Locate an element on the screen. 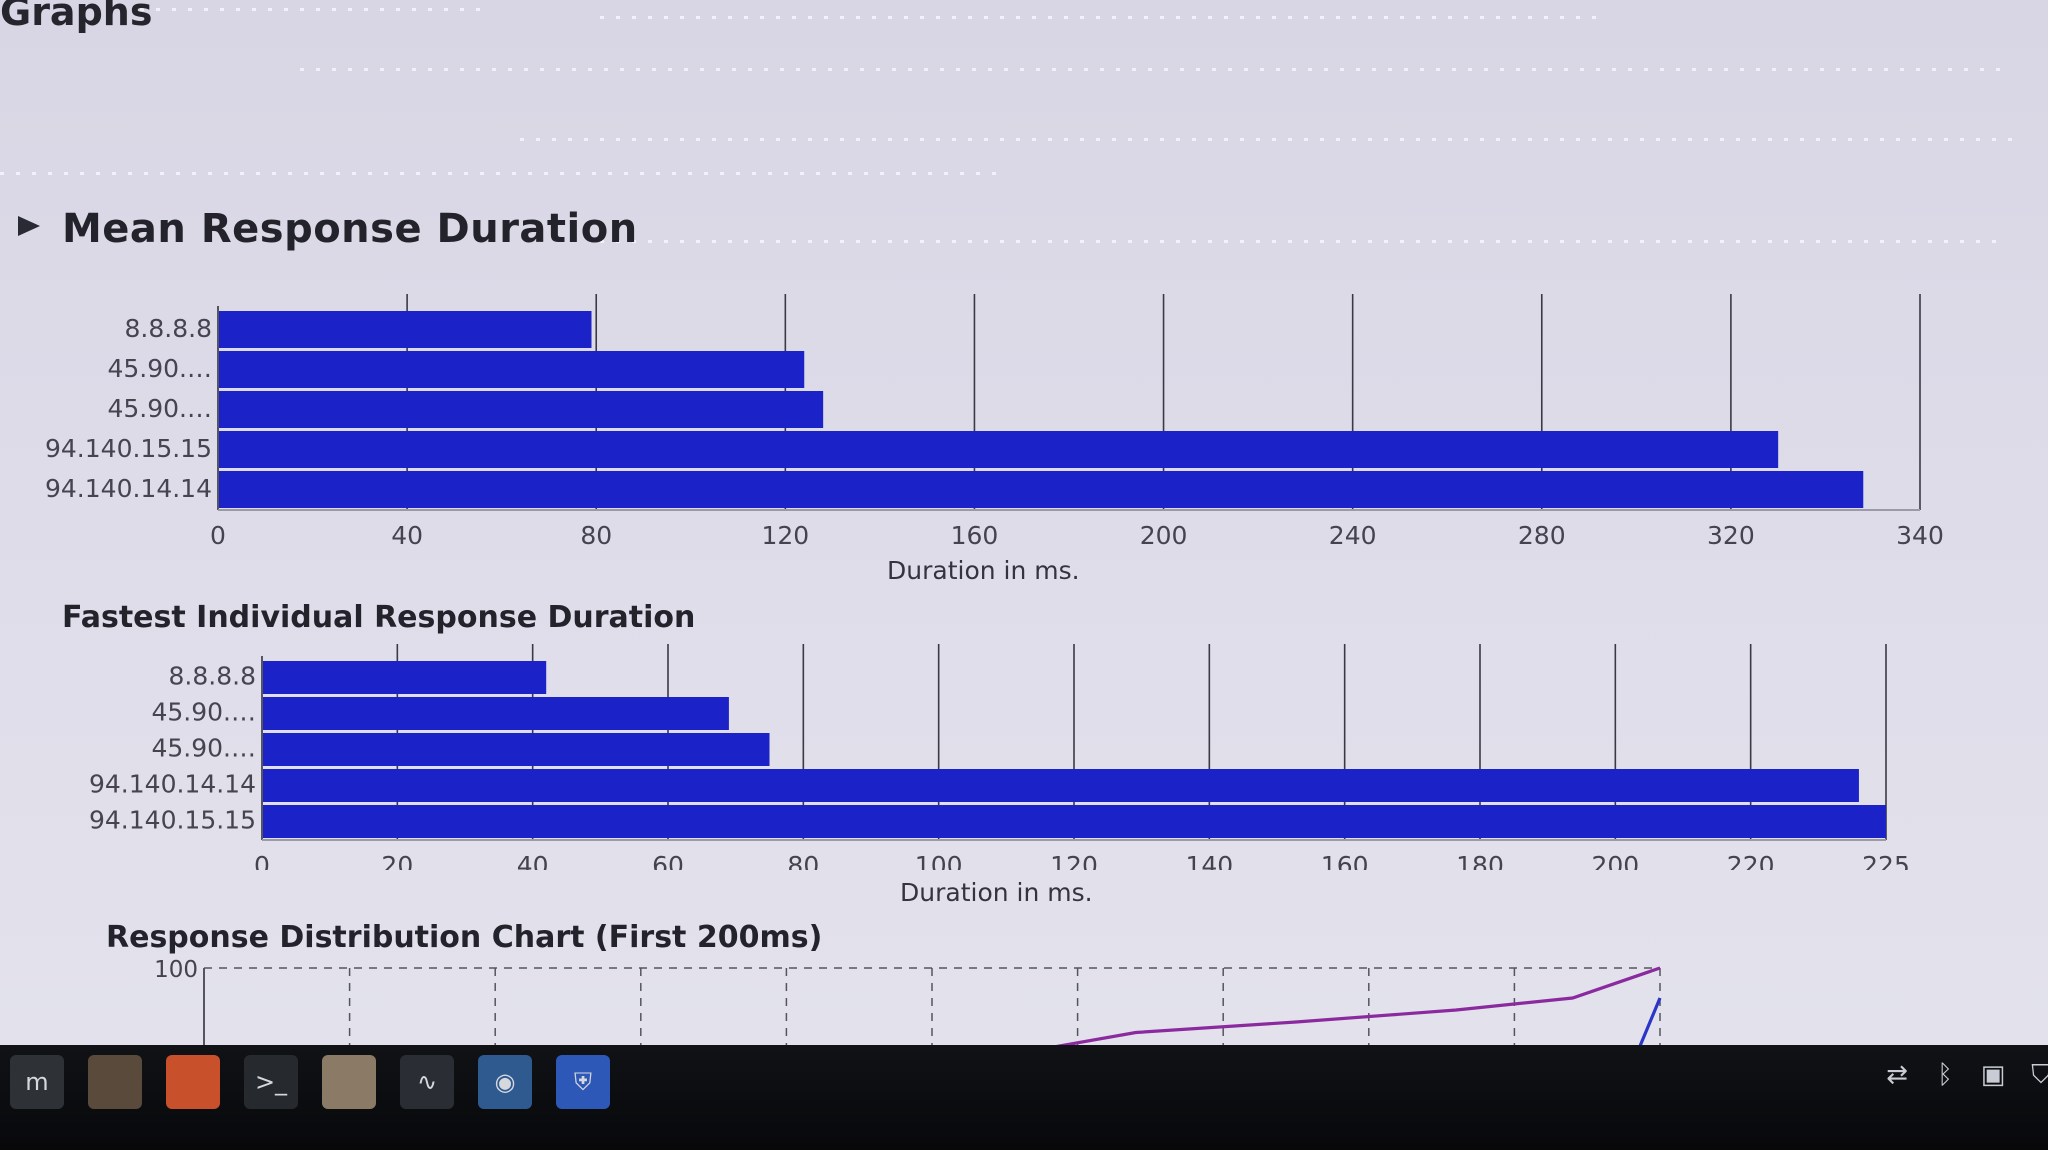 The width and height of the screenshot is (2048, 1150). x-tick-label: 220 is located at coordinates (1751, 860).